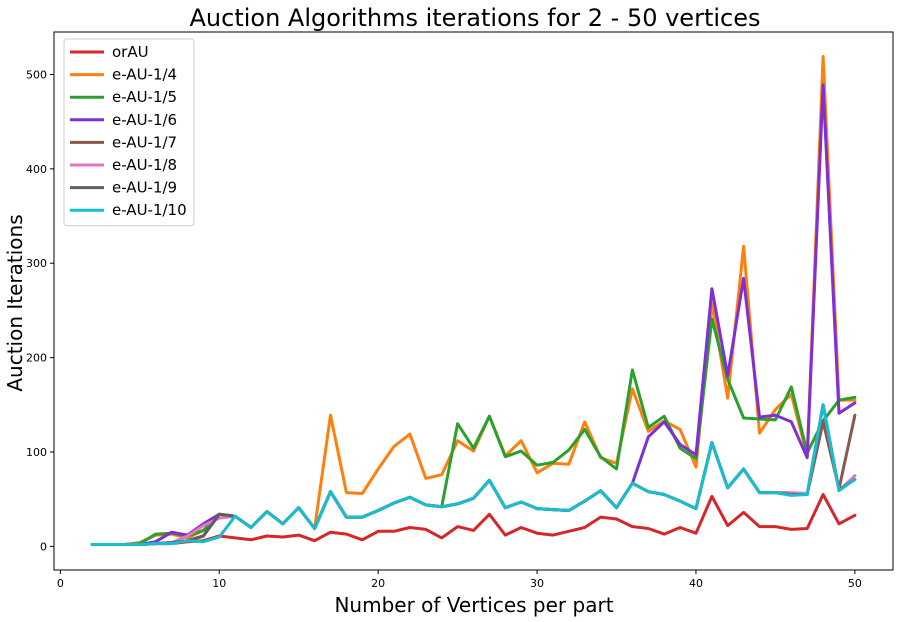  What do you see at coordinates (60, 583) in the screenshot?
I see `x-tick-label: 0` at bounding box center [60, 583].